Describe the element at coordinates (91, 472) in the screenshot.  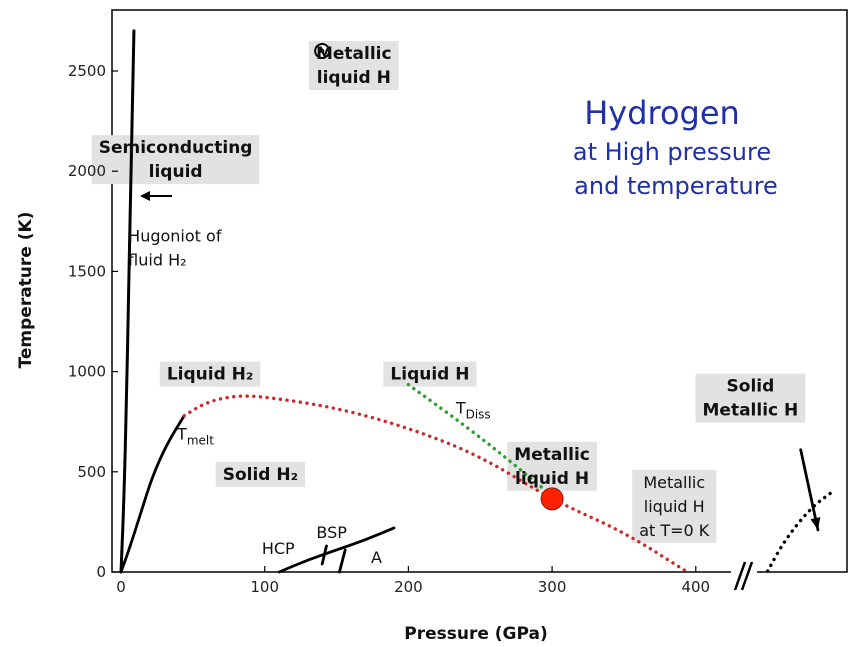
I see `y-tick-label: 500` at that location.